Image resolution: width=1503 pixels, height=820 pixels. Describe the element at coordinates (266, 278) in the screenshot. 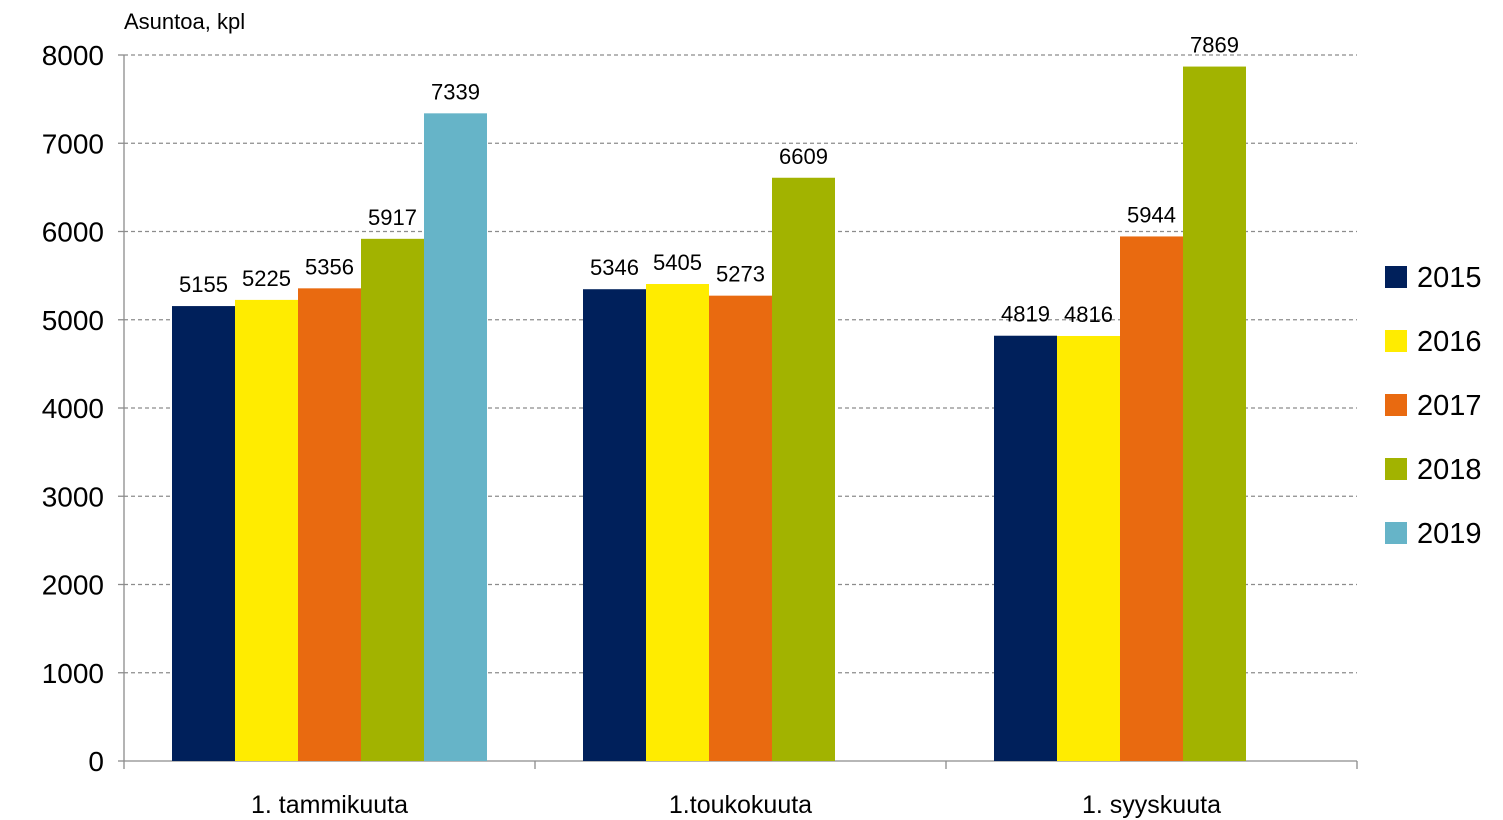

I see `data-label: 5225` at that location.